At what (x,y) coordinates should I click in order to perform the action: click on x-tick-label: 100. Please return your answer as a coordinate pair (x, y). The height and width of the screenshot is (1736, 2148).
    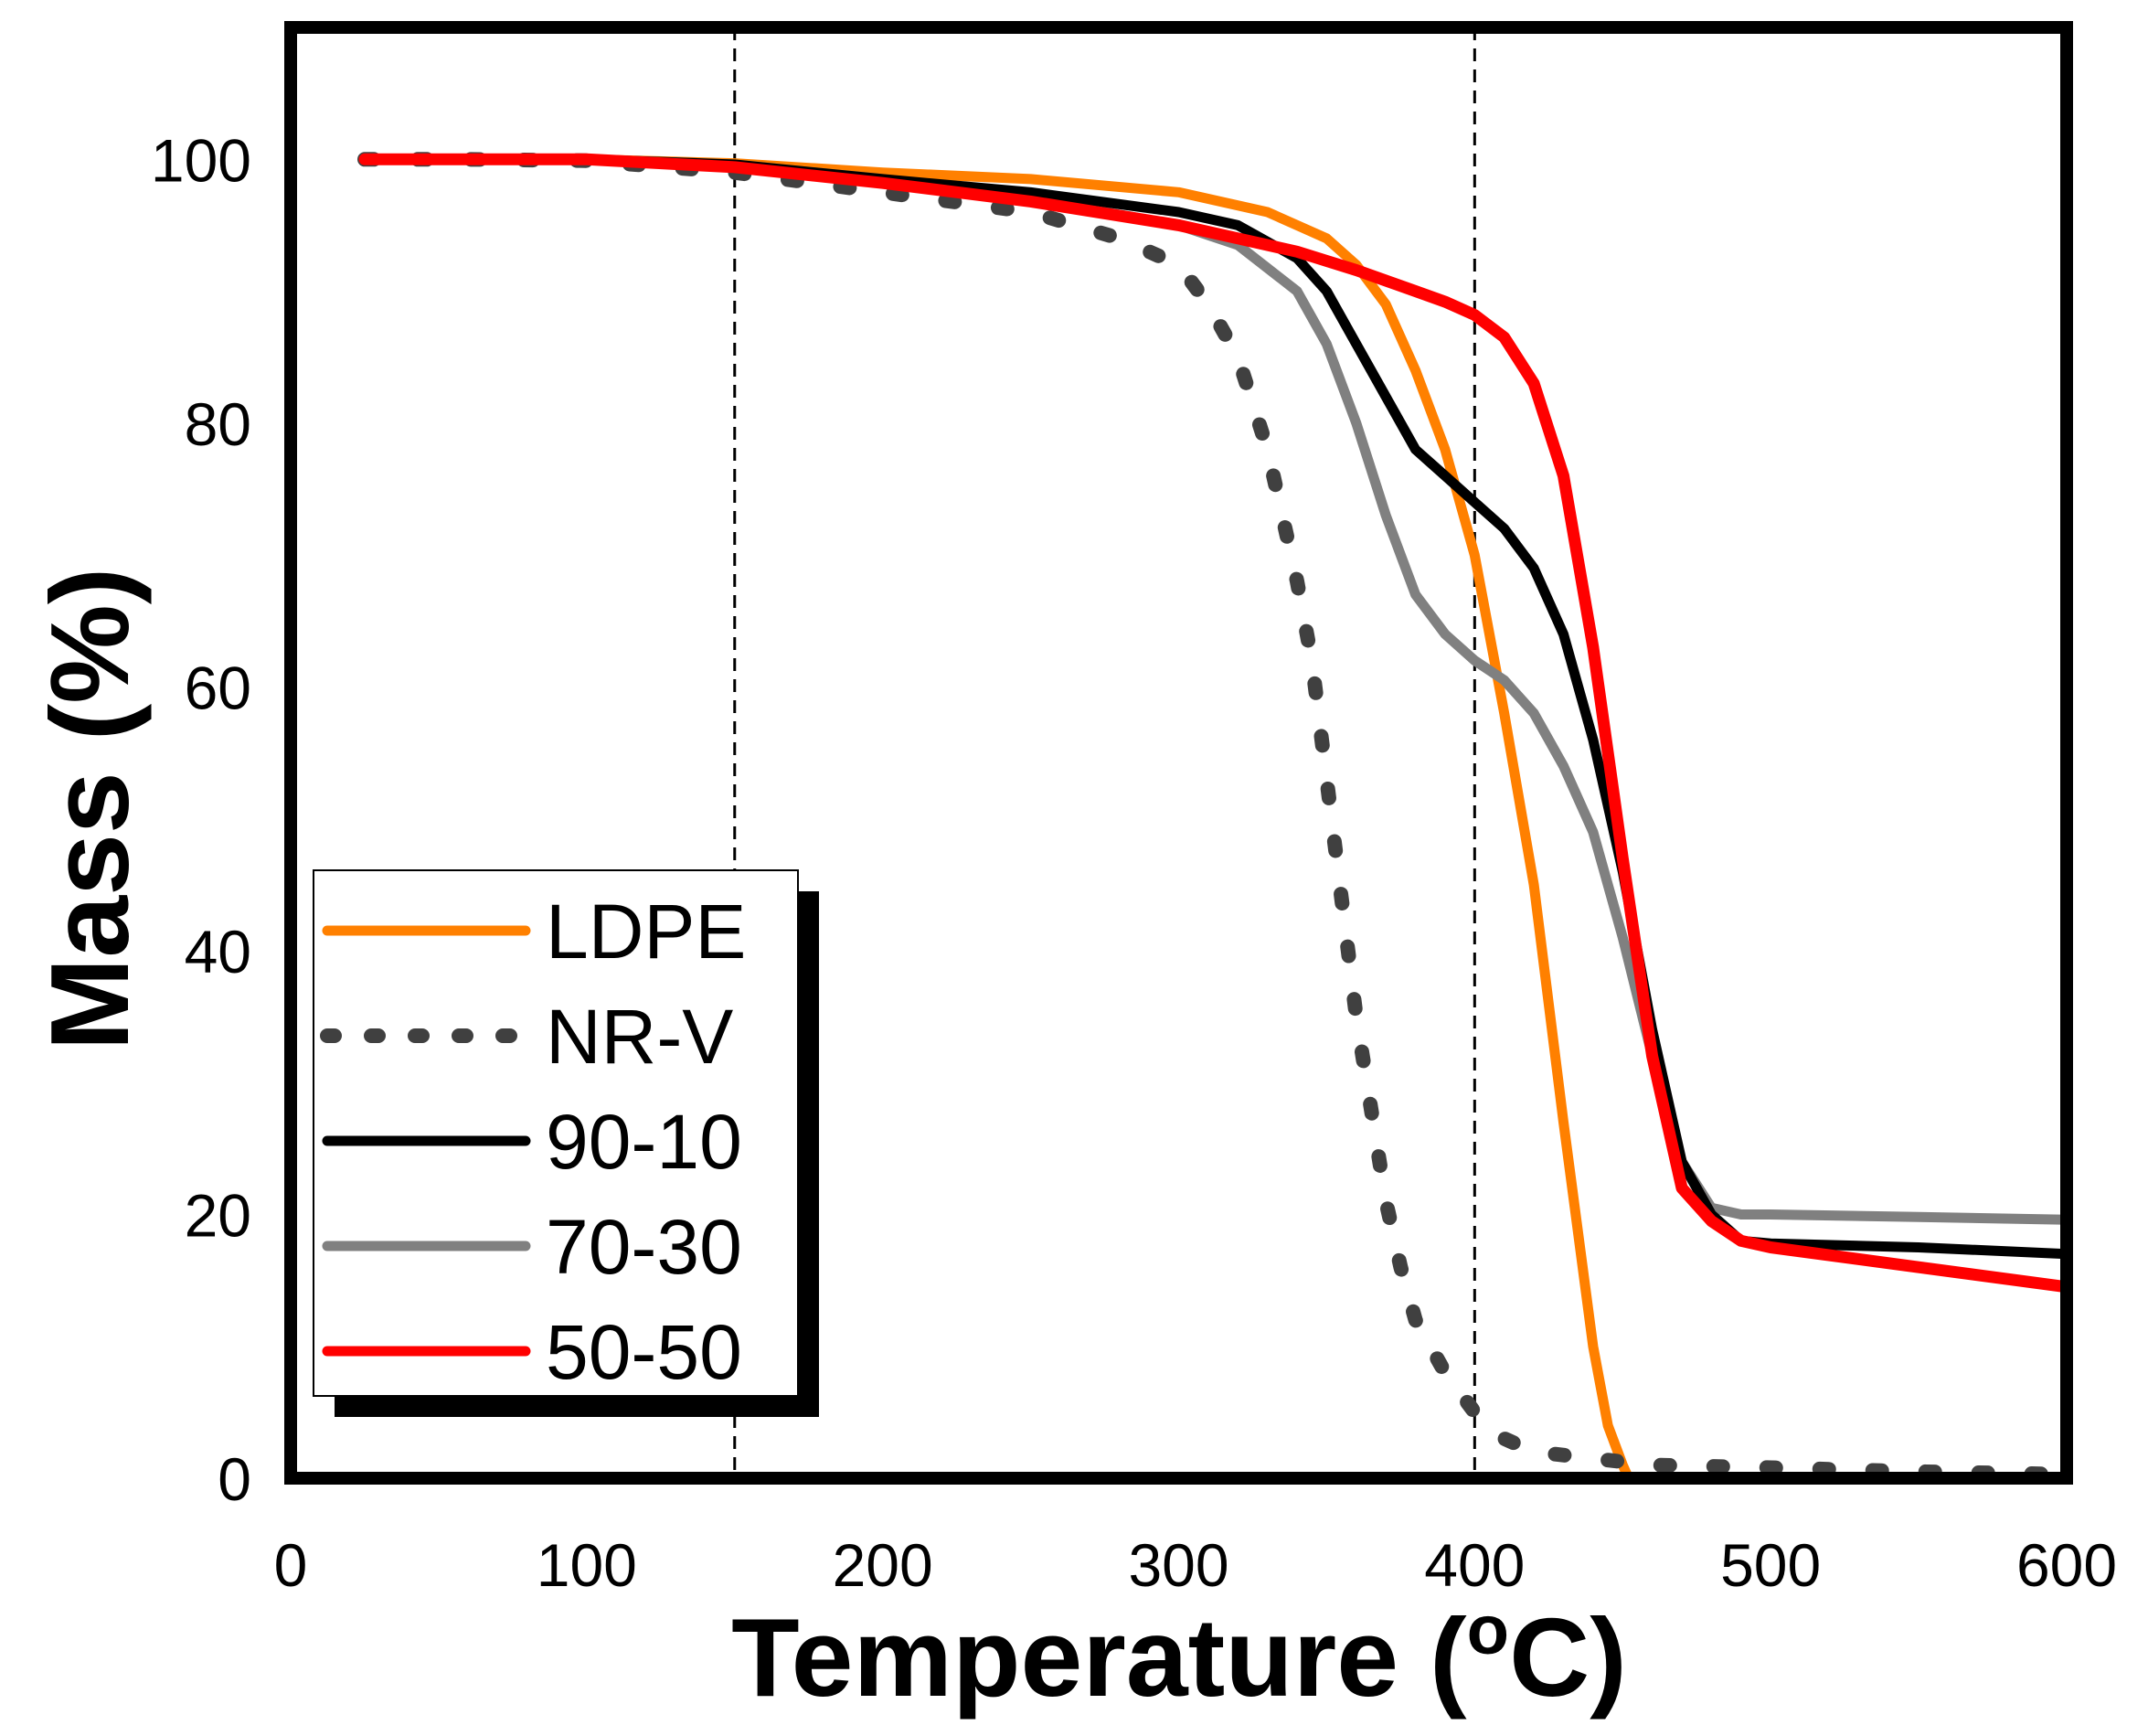
    Looking at the image, I should click on (587, 1565).